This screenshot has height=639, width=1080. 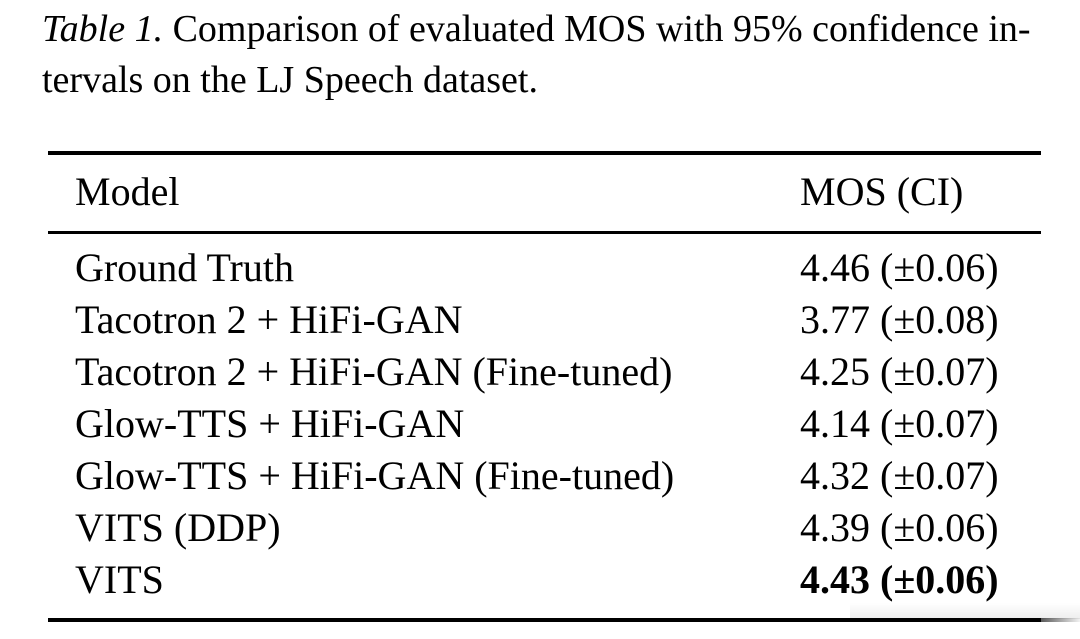 I want to click on table-header-row: Model MOS (CI), so click(x=544, y=193).